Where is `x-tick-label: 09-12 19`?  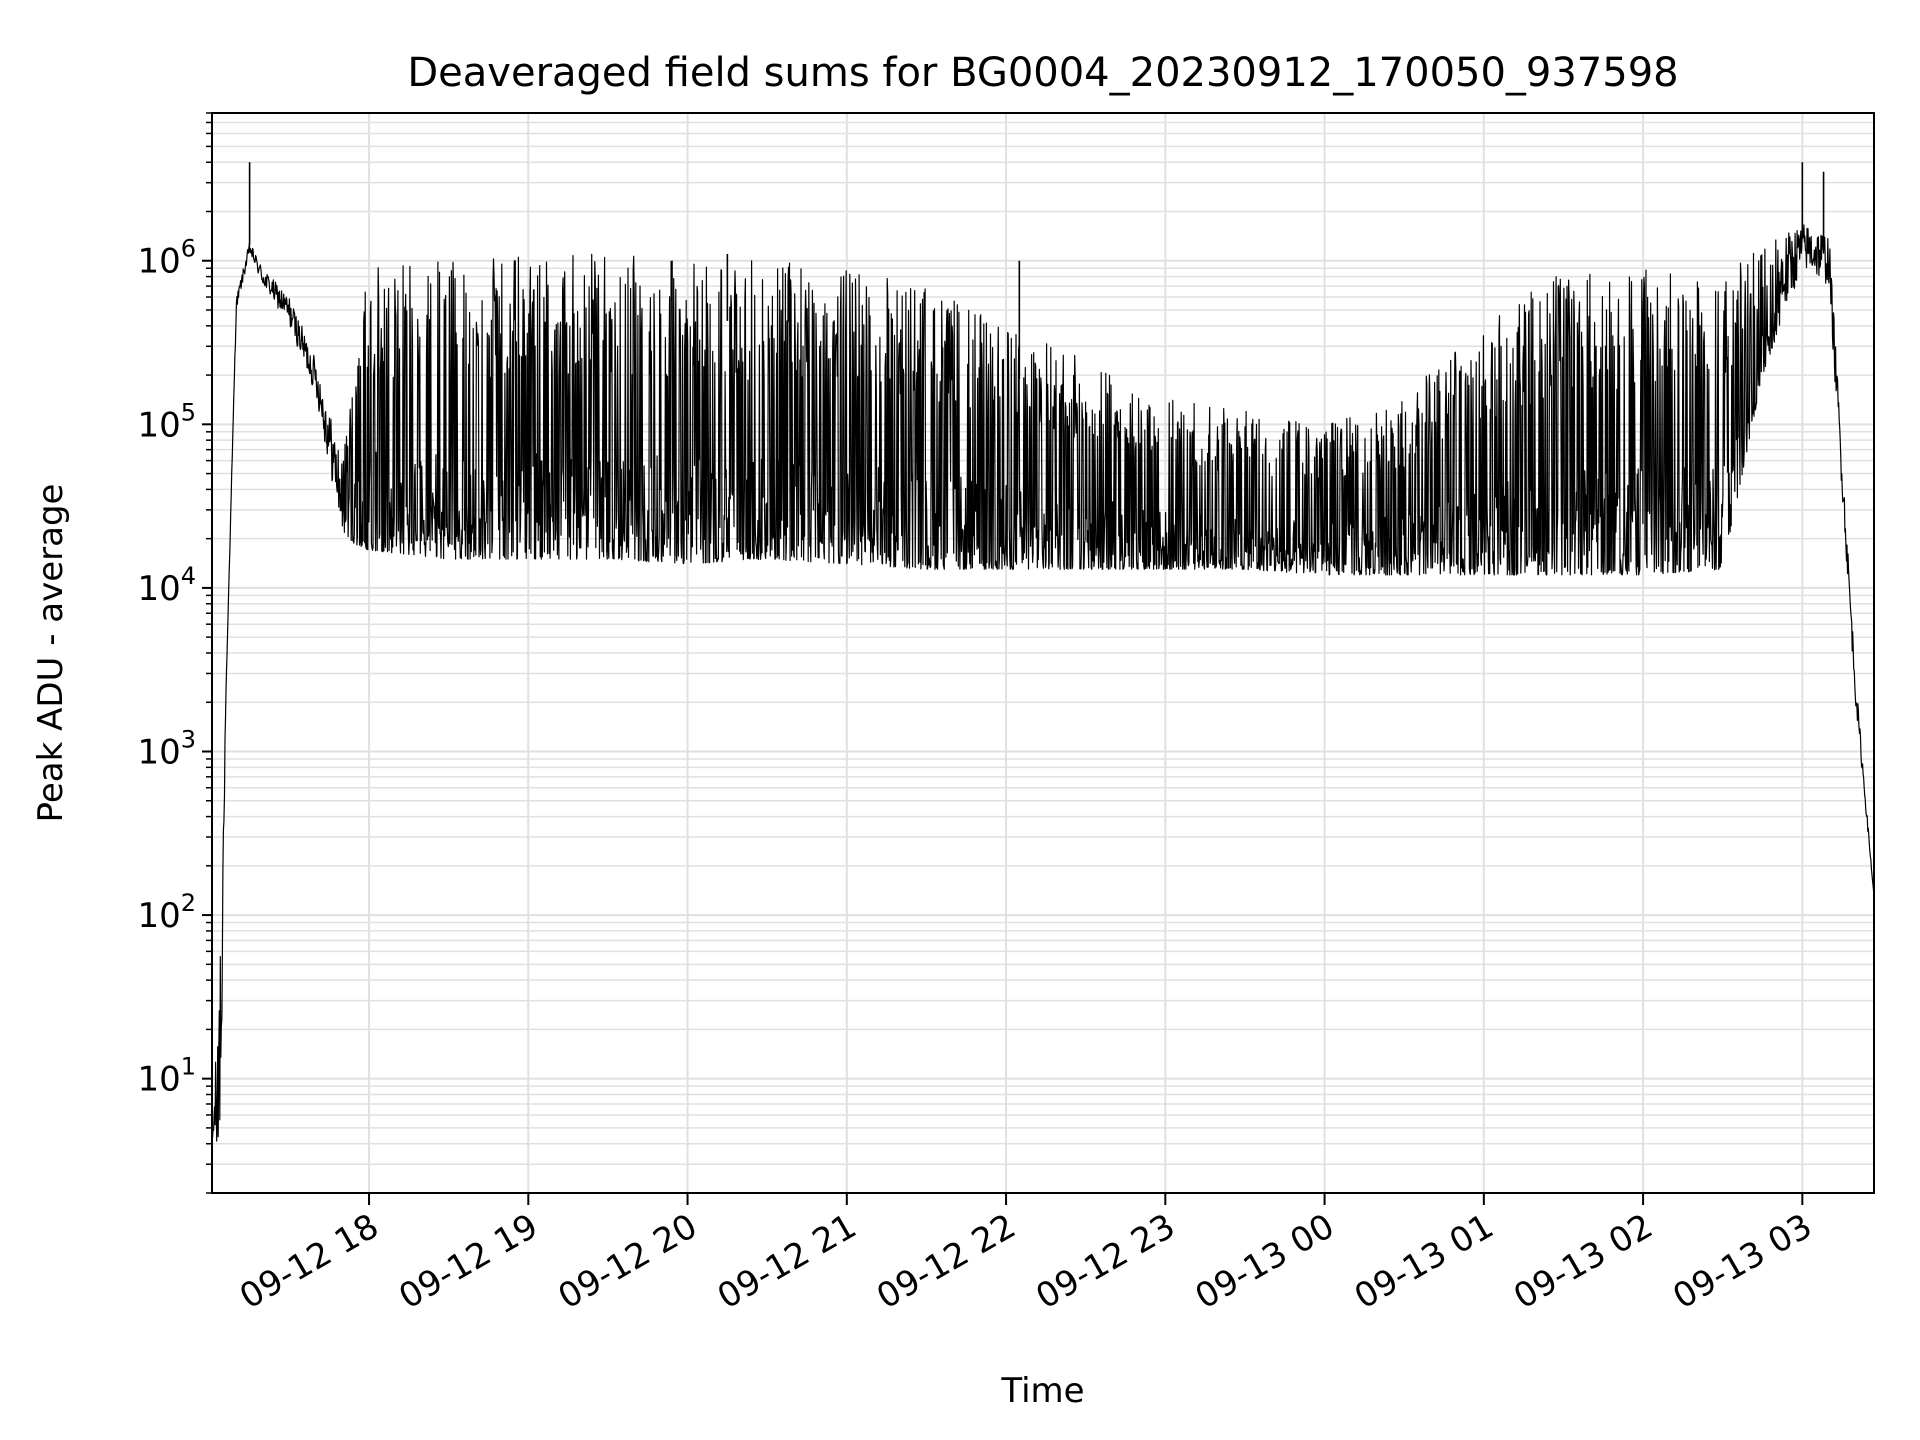 x-tick-label: 09-12 19 is located at coordinates (468, 1261).